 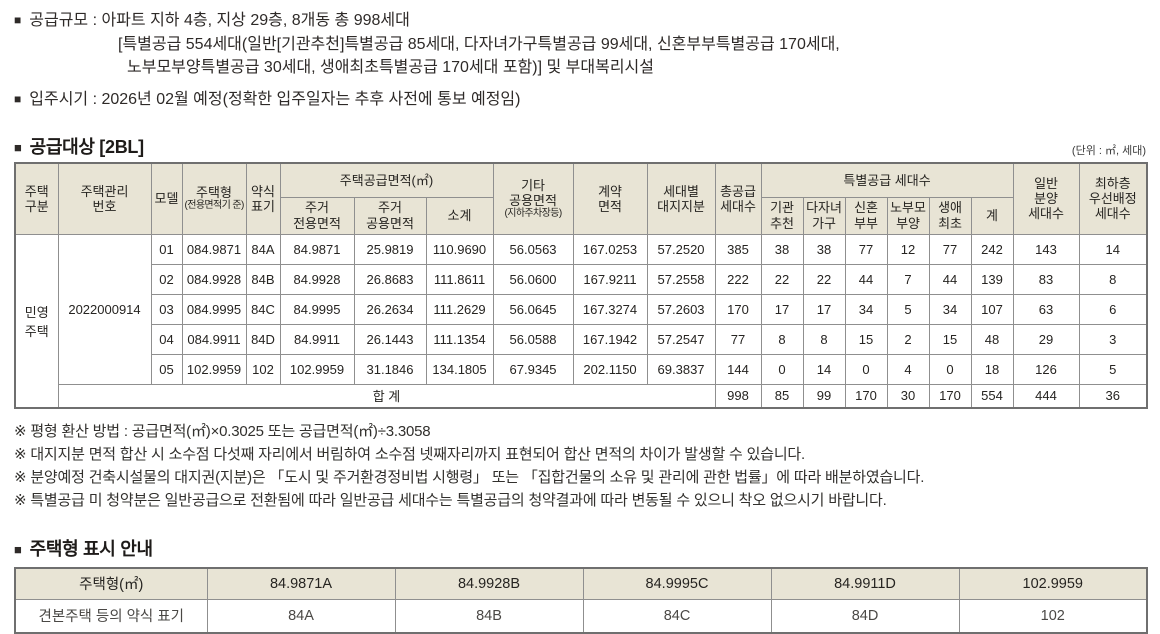 What do you see at coordinates (459, 369) in the screenshot?
I see `supply-cell: 134.1805` at bounding box center [459, 369].